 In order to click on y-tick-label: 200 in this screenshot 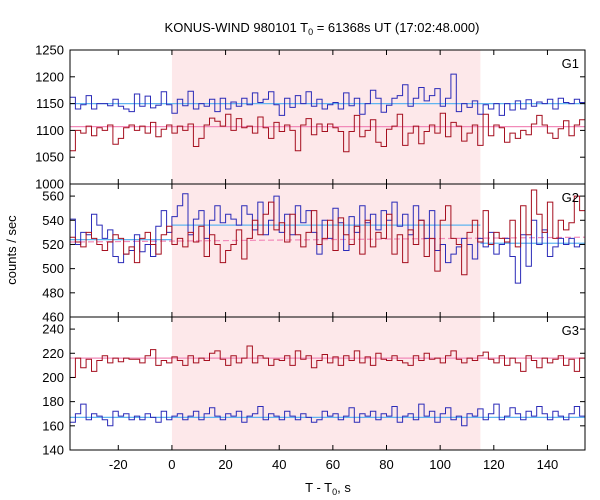, I will do `click(53, 377)`.